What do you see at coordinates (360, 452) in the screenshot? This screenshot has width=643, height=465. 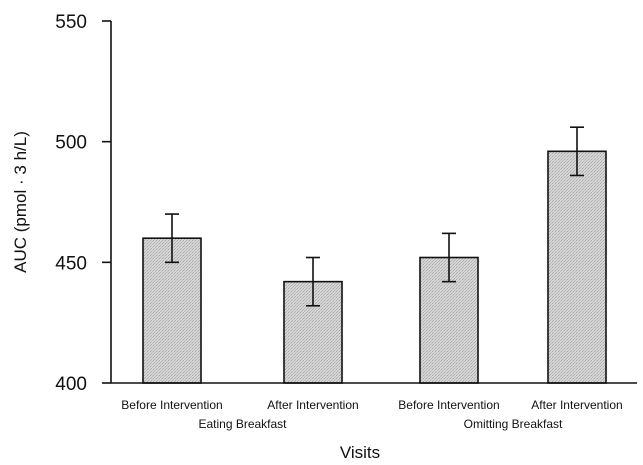 I see `x-axis-title: Visits` at bounding box center [360, 452].